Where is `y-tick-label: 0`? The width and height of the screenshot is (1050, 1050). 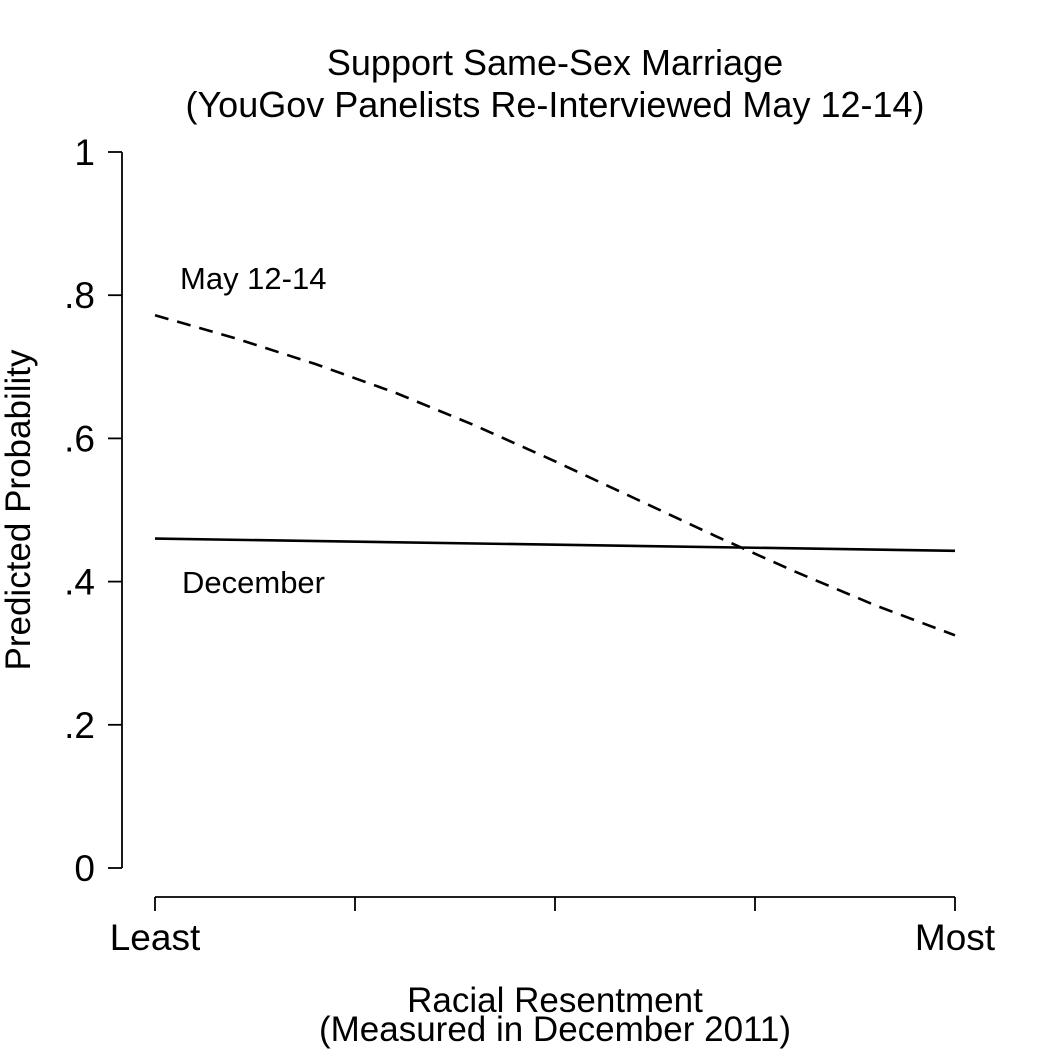 y-tick-label: 0 is located at coordinates (84, 868).